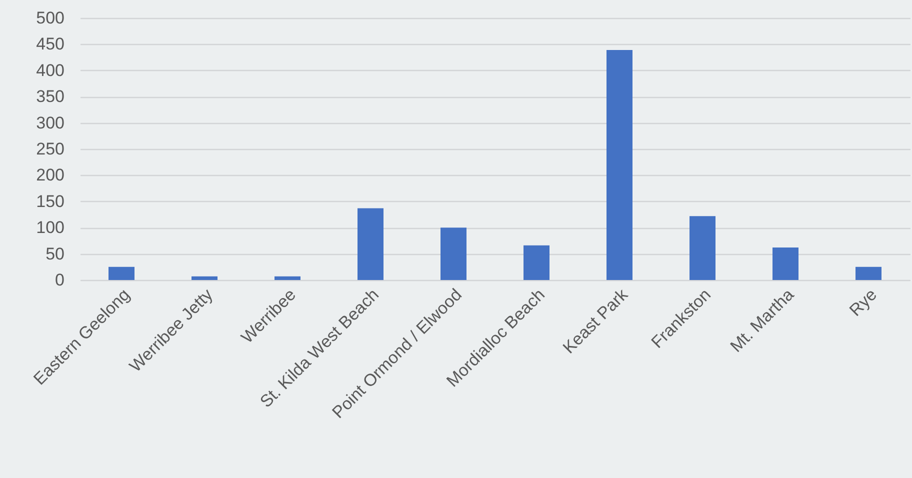 This screenshot has width=912, height=478. I want to click on x-tick-label: Rye, so click(863, 302).